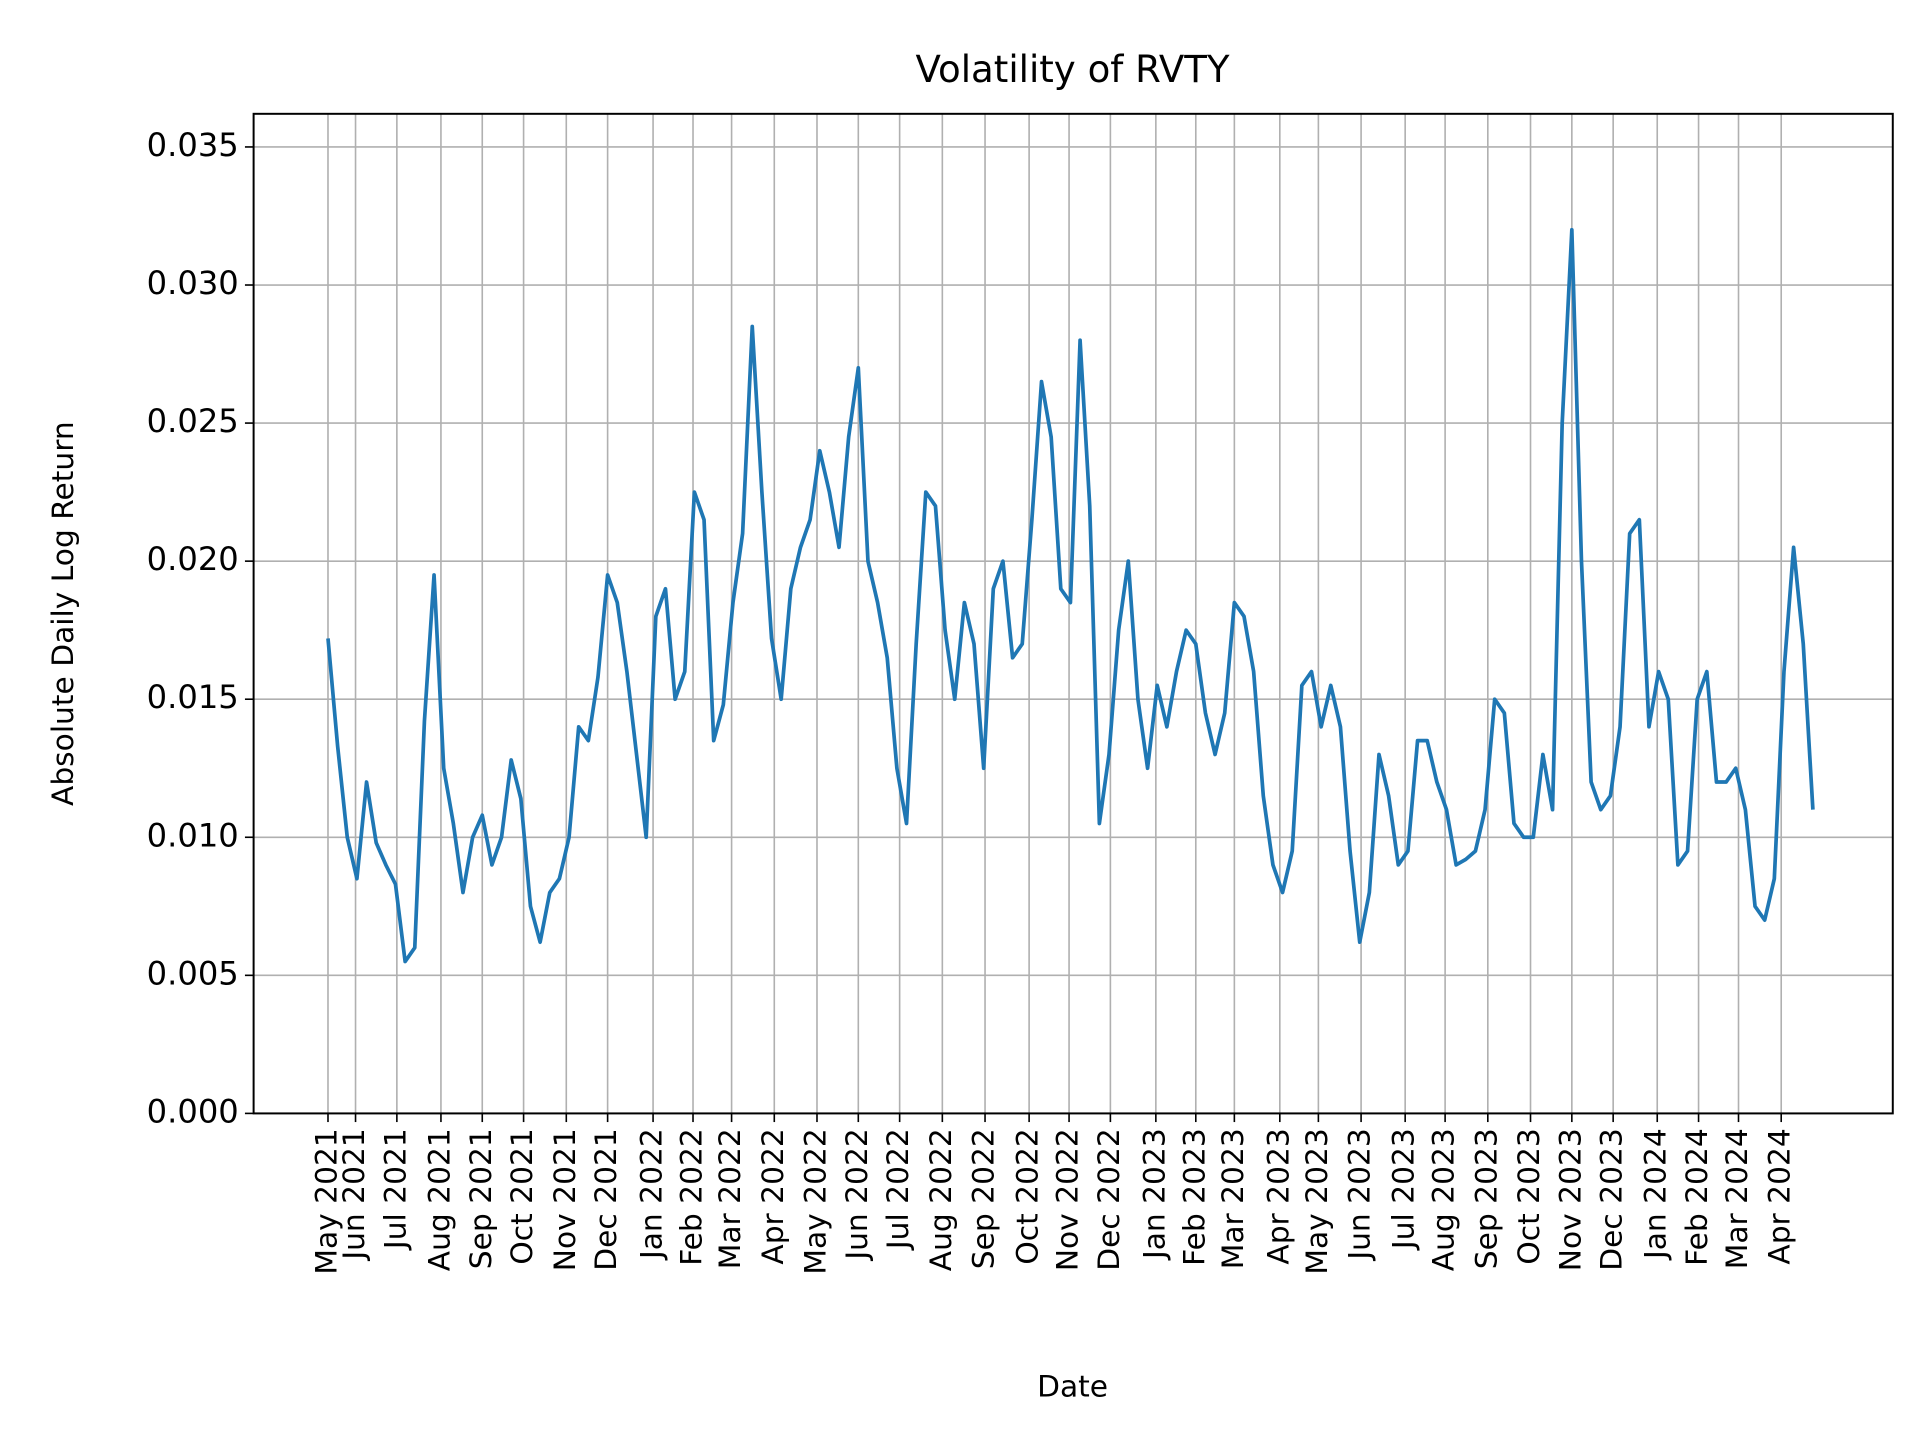 The height and width of the screenshot is (1440, 1920). Describe the element at coordinates (1612, 1199) in the screenshot. I see `x-tick-label: Dec 2023` at that location.